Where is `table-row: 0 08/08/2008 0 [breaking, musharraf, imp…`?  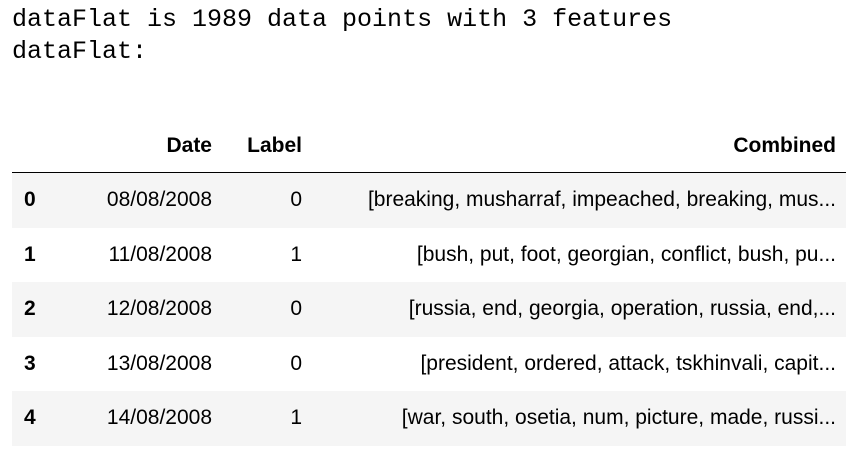 table-row: 0 08/08/2008 0 [breaking, musharraf, imp… is located at coordinates (429, 200).